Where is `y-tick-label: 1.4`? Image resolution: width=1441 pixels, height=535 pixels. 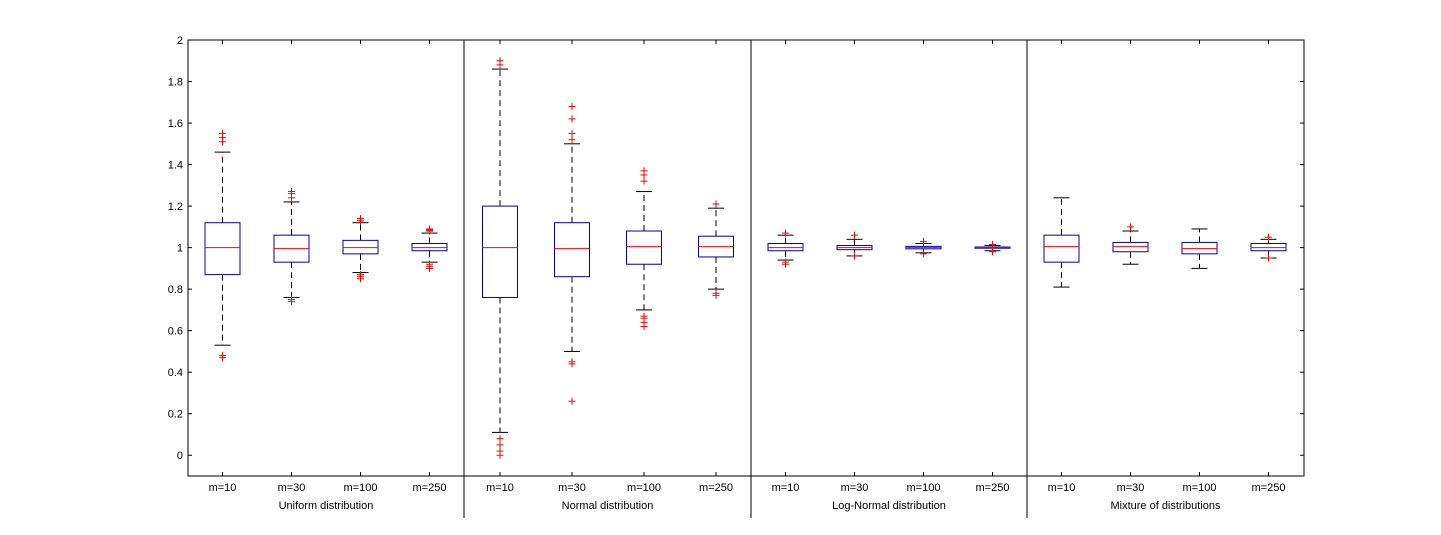
y-tick-label: 1.4 is located at coordinates (175, 166).